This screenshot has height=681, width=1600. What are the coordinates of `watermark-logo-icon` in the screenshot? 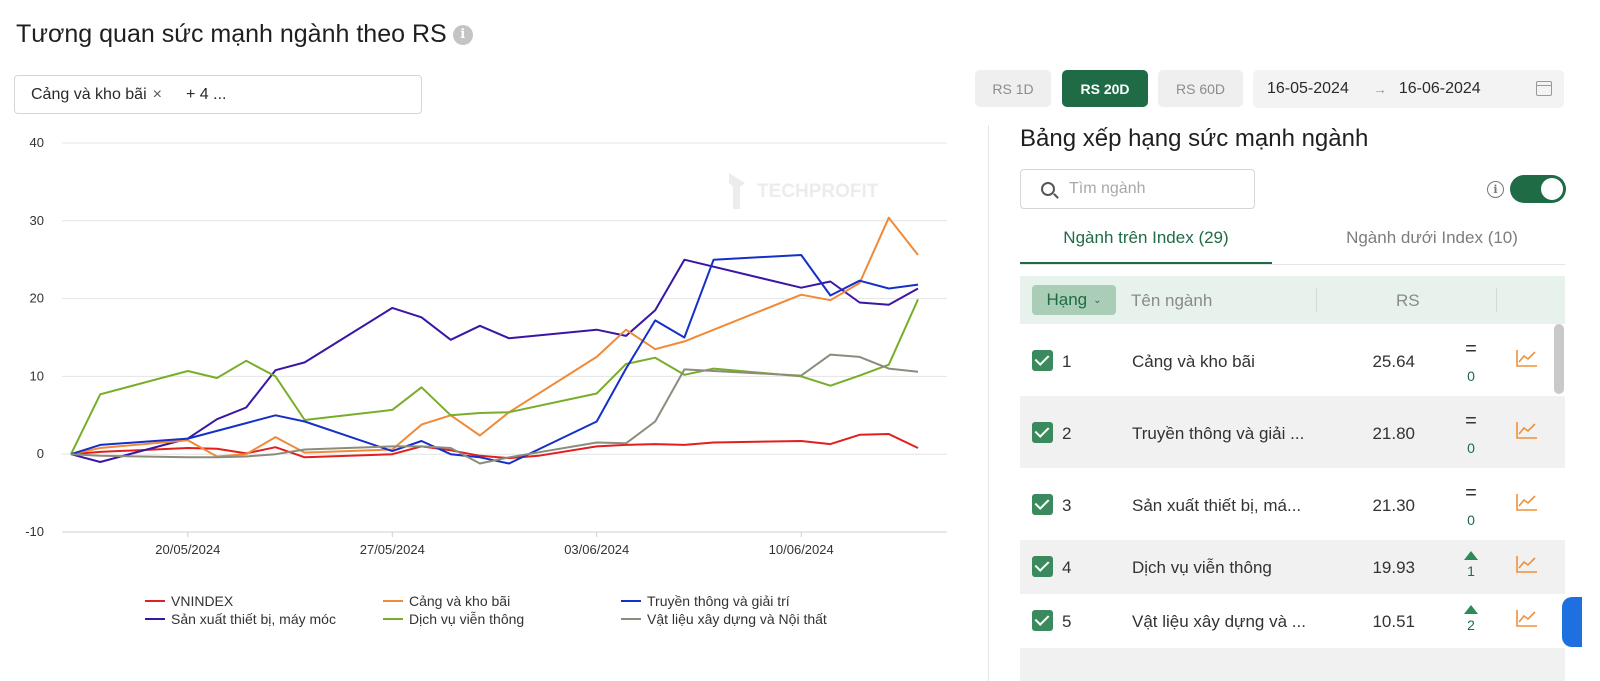 It's located at (737, 191).